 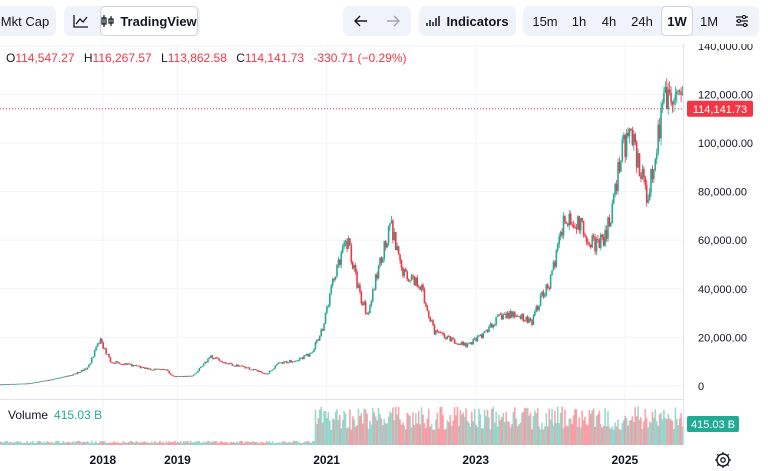 I want to click on timeframe-1h-label: 1h, so click(x=579, y=21).